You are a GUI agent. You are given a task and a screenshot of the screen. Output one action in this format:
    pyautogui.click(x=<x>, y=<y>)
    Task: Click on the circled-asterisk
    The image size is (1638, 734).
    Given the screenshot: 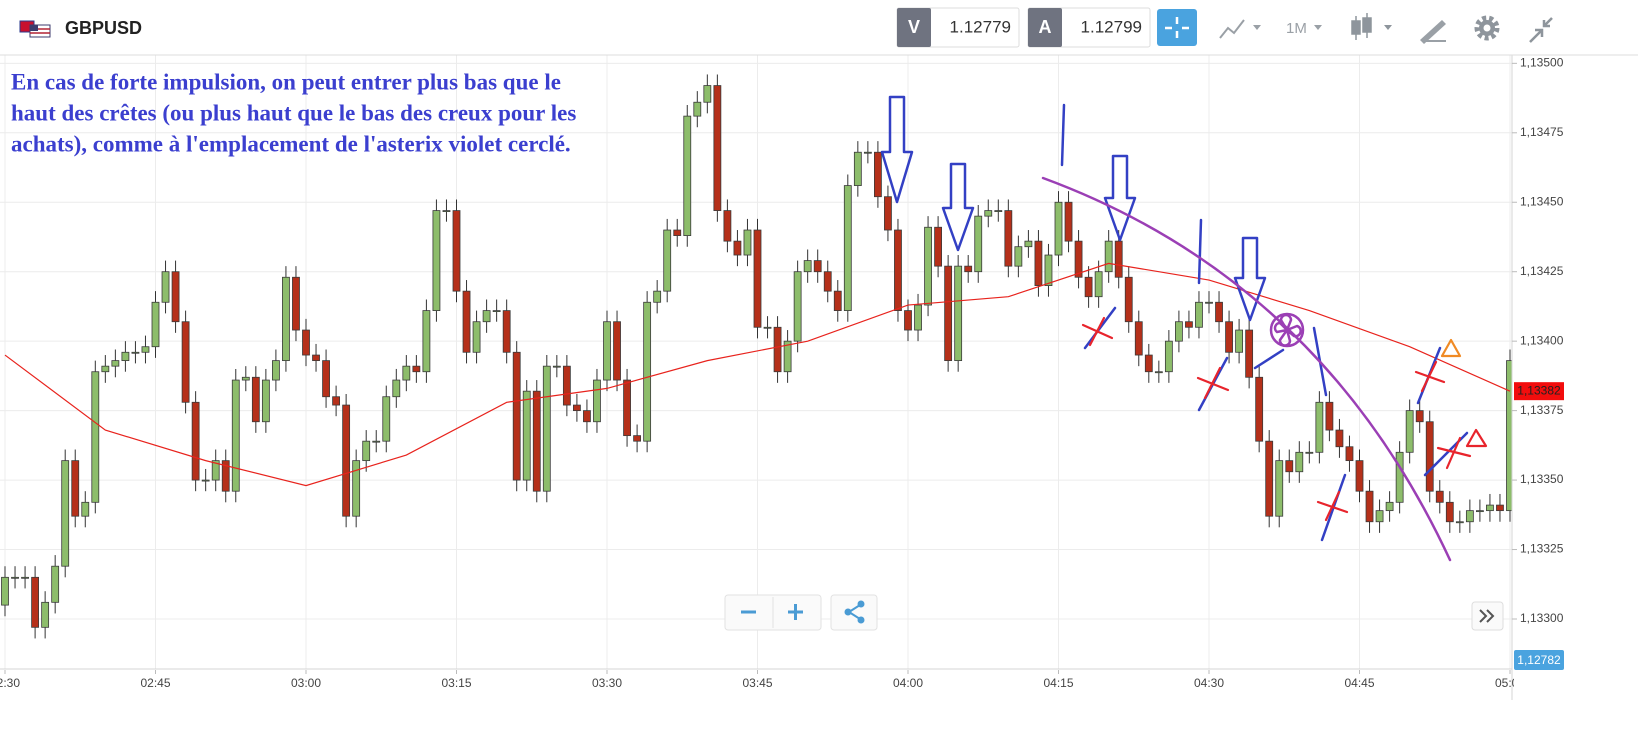 What is the action you would take?
    pyautogui.click(x=1287, y=330)
    